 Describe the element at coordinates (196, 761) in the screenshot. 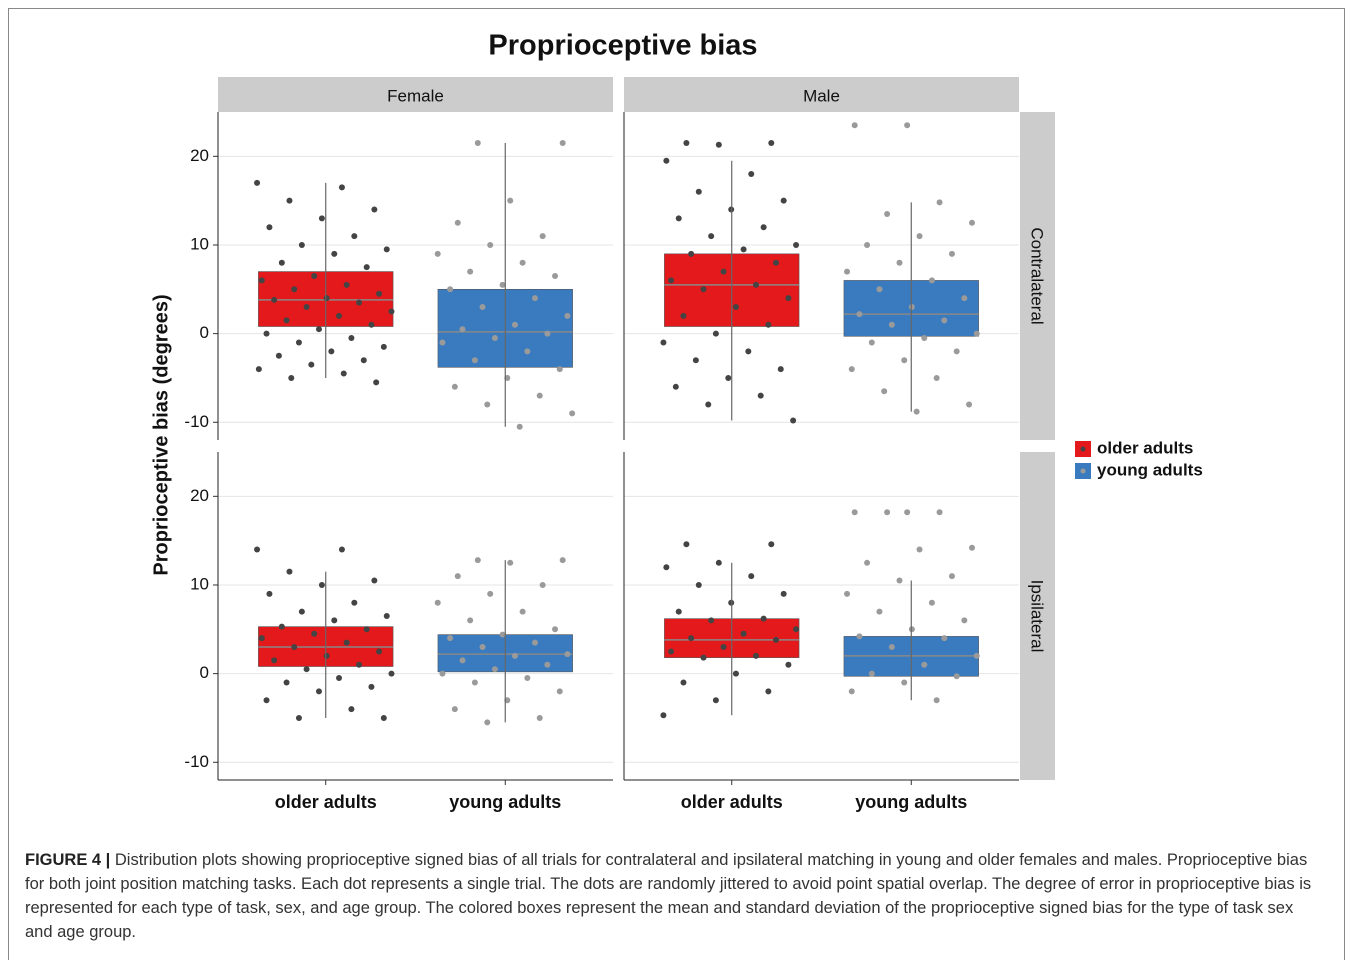

I see `y-tick-label: -10` at that location.